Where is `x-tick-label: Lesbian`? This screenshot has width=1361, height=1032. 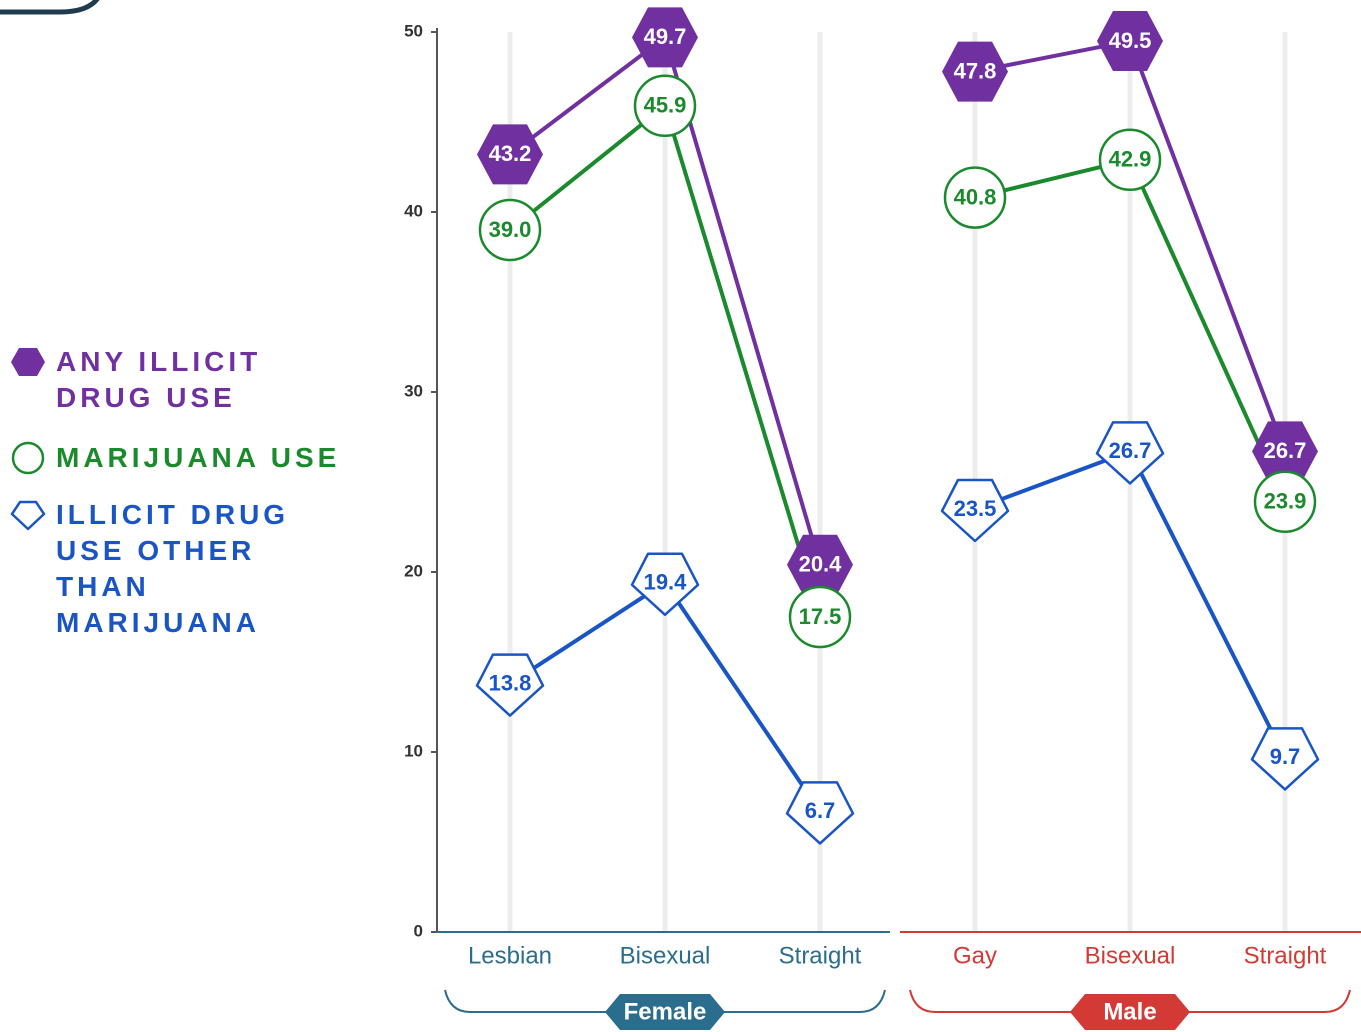
x-tick-label: Lesbian is located at coordinates (510, 955).